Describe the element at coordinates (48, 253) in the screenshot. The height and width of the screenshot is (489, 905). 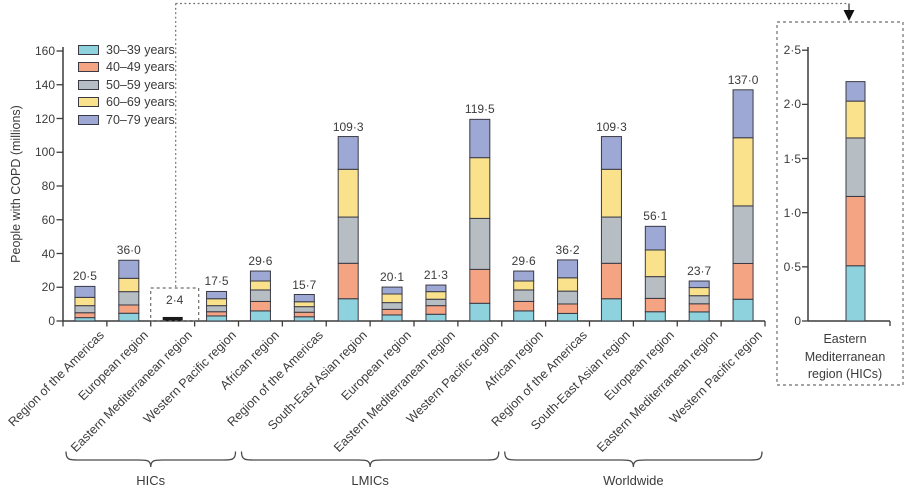
I see `y-tick-label: 40` at that location.